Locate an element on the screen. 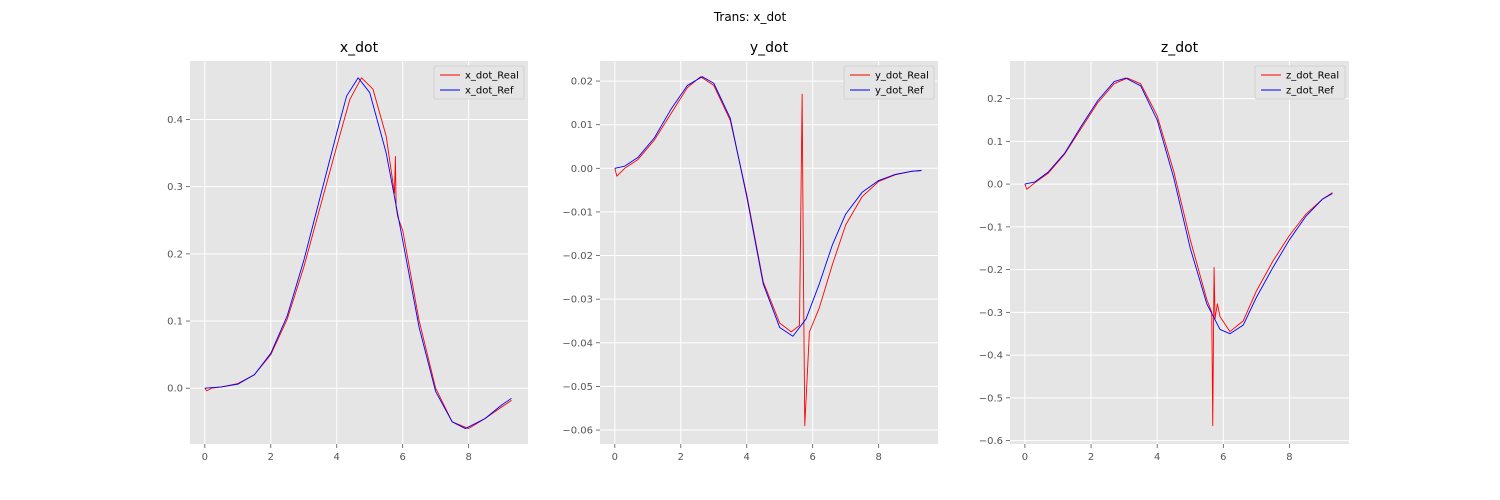 This screenshot has width=1500, height=500. y-tick-label: 0.01 is located at coordinates (582, 125).